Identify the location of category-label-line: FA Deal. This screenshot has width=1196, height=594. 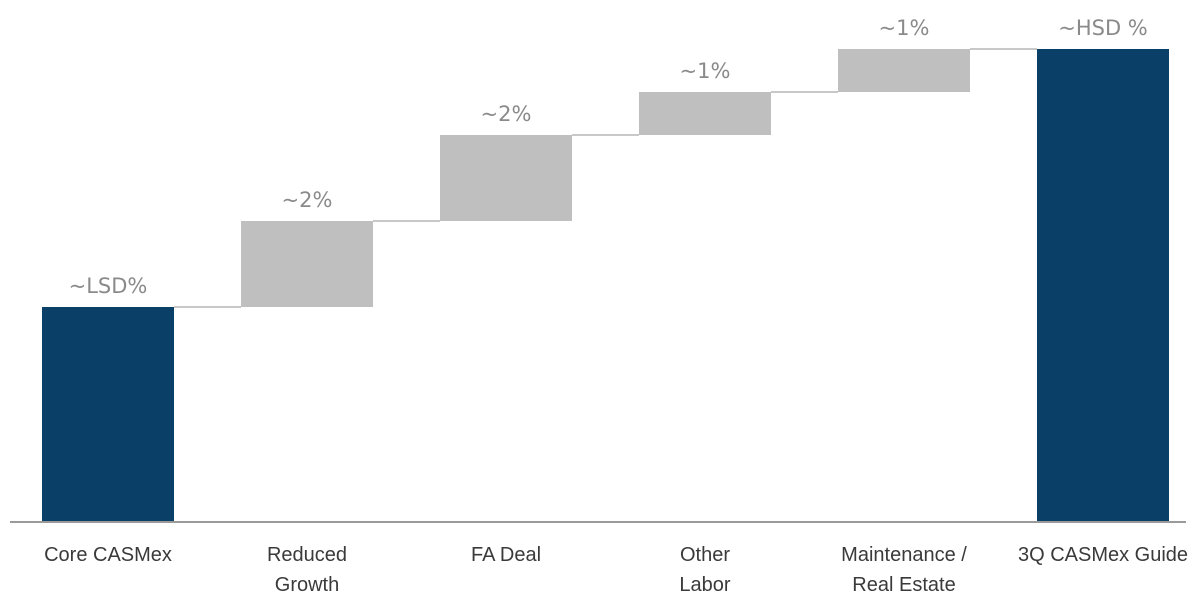
(506, 555).